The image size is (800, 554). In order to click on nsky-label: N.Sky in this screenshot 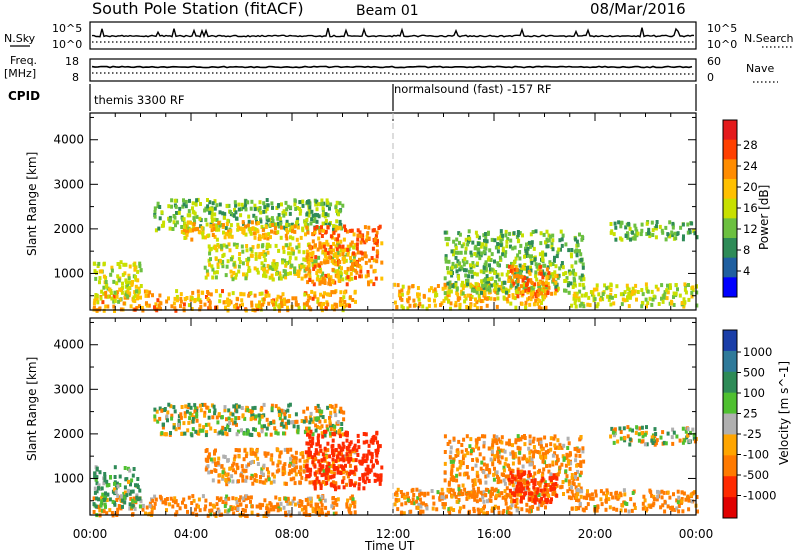, I will do `click(20, 38)`.